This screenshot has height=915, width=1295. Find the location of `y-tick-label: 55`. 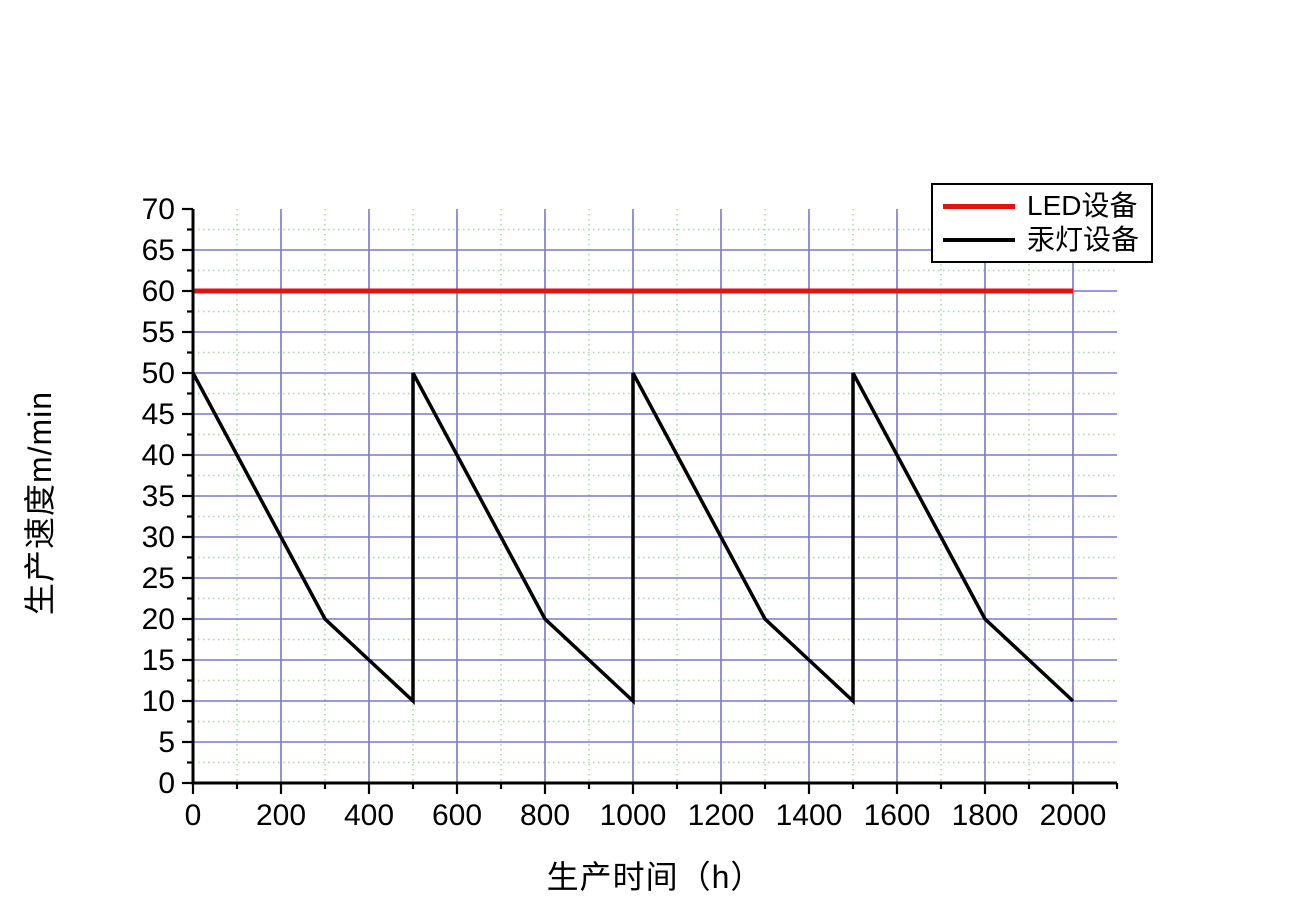

y-tick-label: 55 is located at coordinates (158, 332).